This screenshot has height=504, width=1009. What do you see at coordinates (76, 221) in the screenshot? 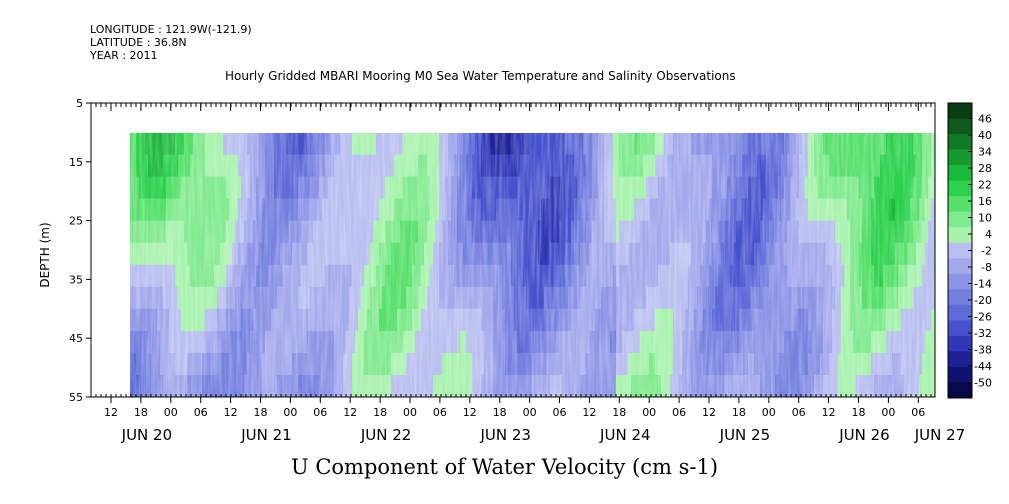
I see `y-tick-label: 25` at bounding box center [76, 221].